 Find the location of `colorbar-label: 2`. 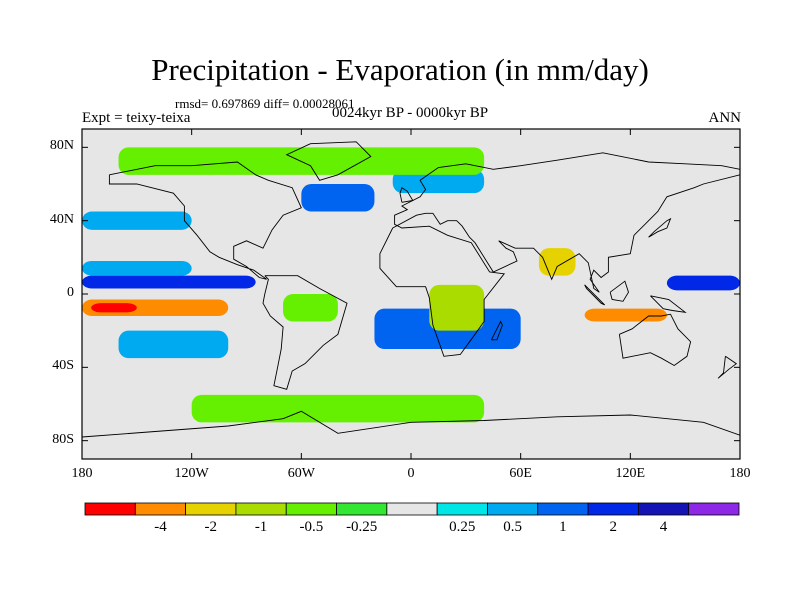

colorbar-label: 2 is located at coordinates (613, 527).